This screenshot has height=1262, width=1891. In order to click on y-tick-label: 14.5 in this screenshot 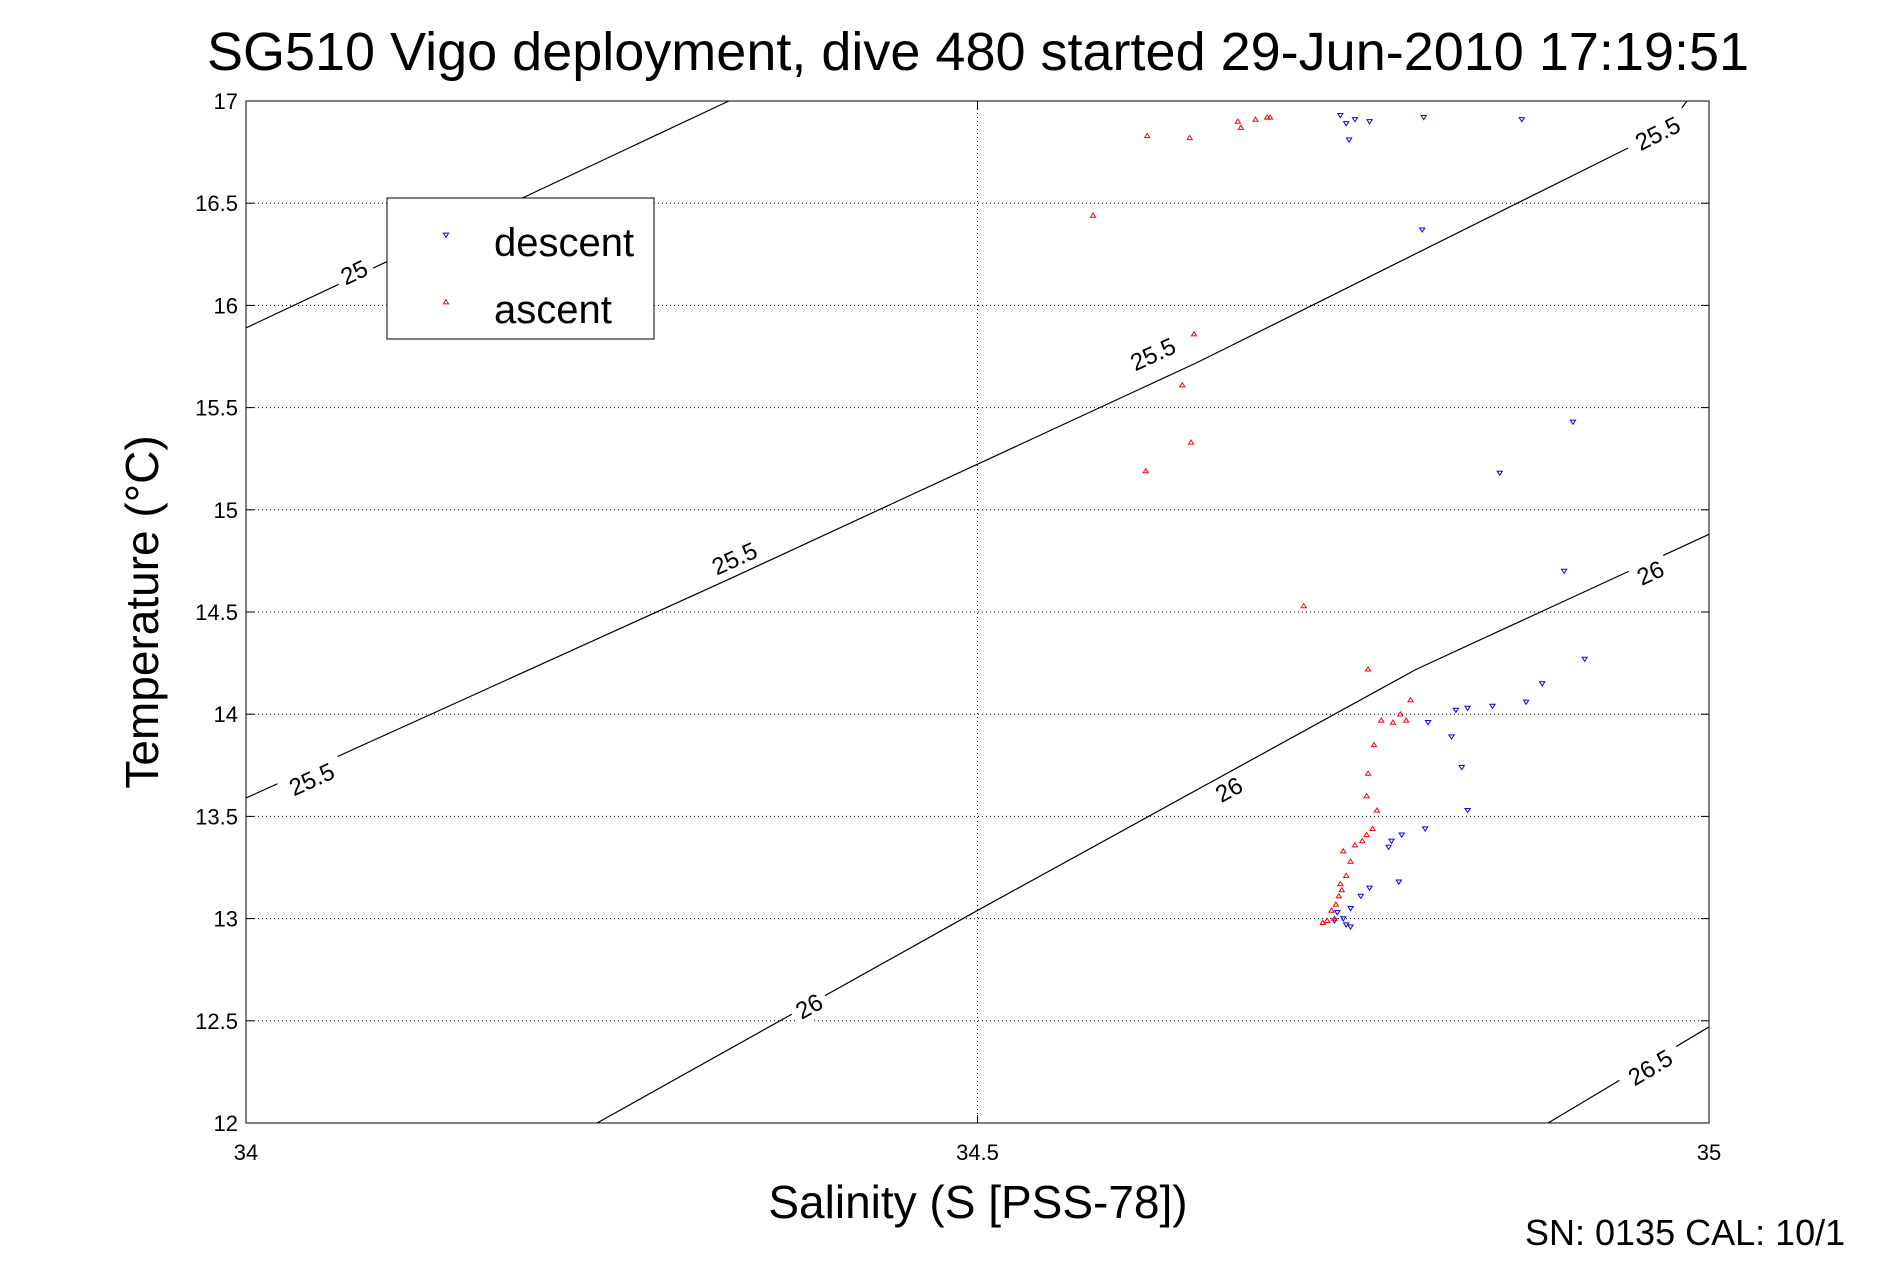, I will do `click(216, 612)`.